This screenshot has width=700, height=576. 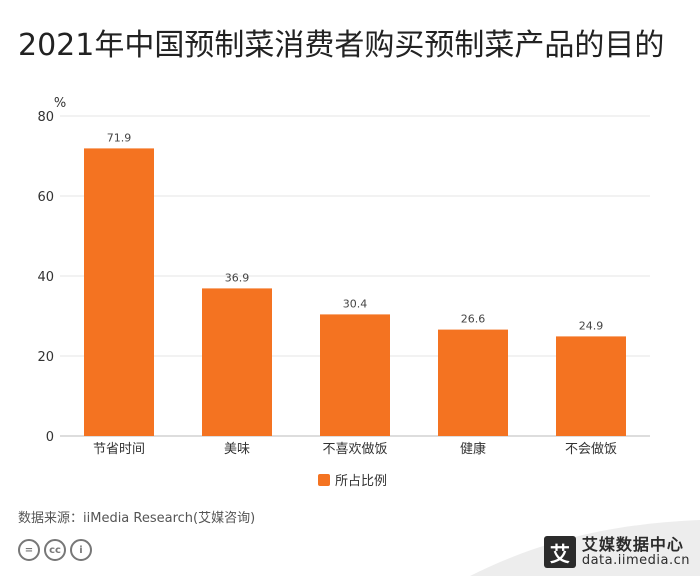 I want to click on data-label: 71.9, so click(x=119, y=137).